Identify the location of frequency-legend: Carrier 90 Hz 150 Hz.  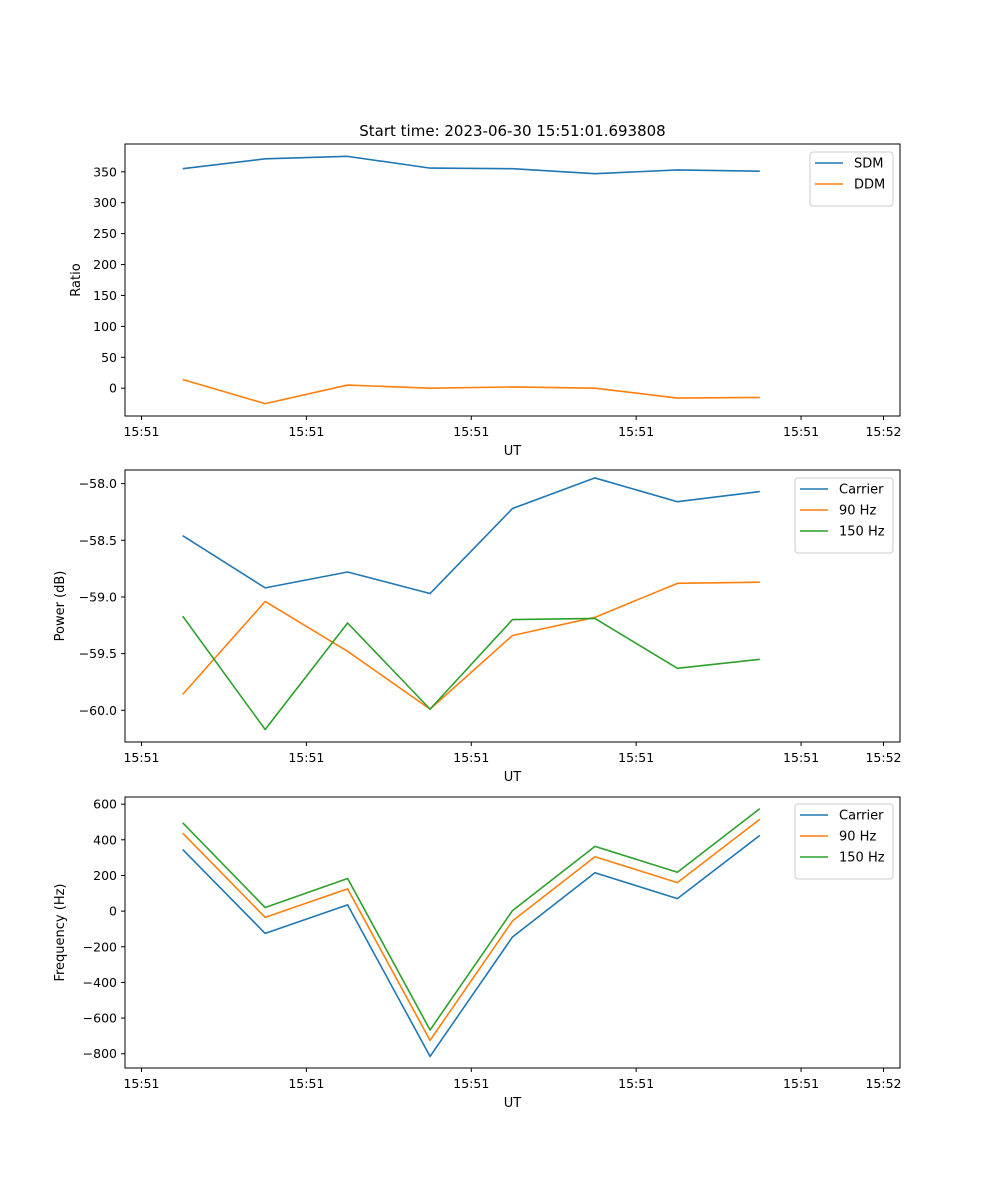
(844, 841).